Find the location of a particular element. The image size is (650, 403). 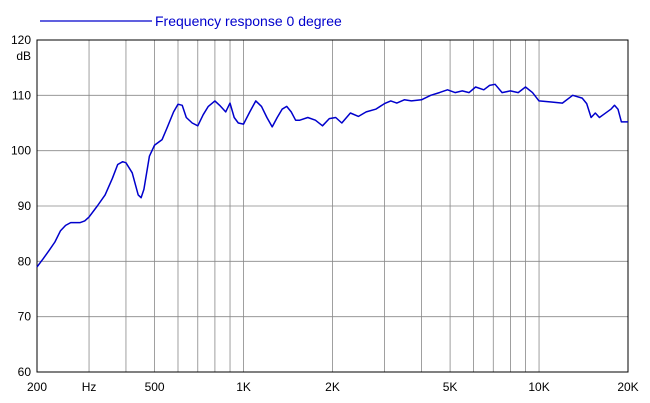

y-tick-label: 70 is located at coordinates (25, 317).